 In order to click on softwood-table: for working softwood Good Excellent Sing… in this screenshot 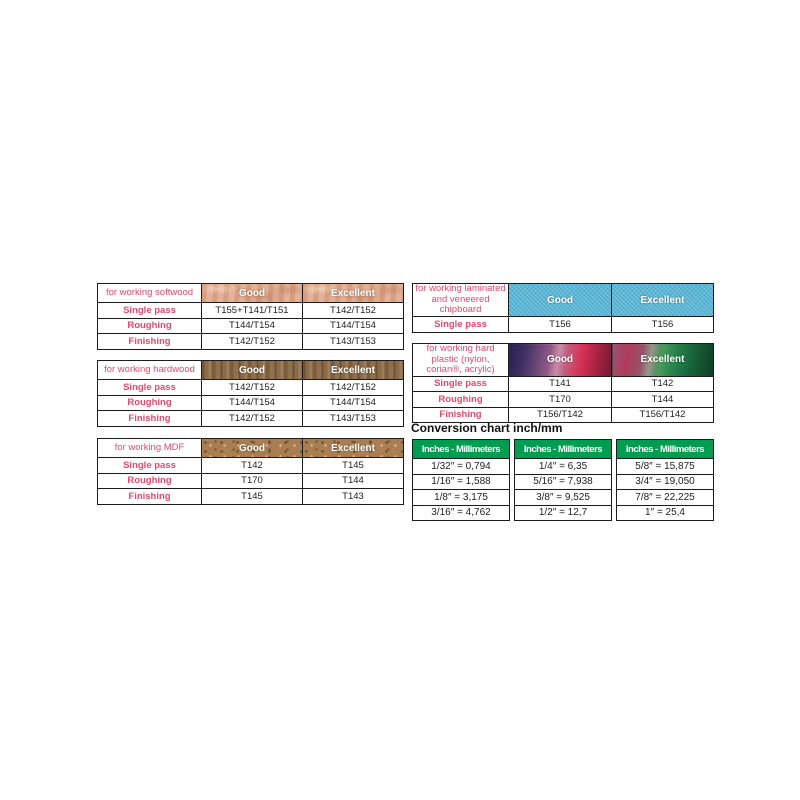, I will do `click(250, 316)`.